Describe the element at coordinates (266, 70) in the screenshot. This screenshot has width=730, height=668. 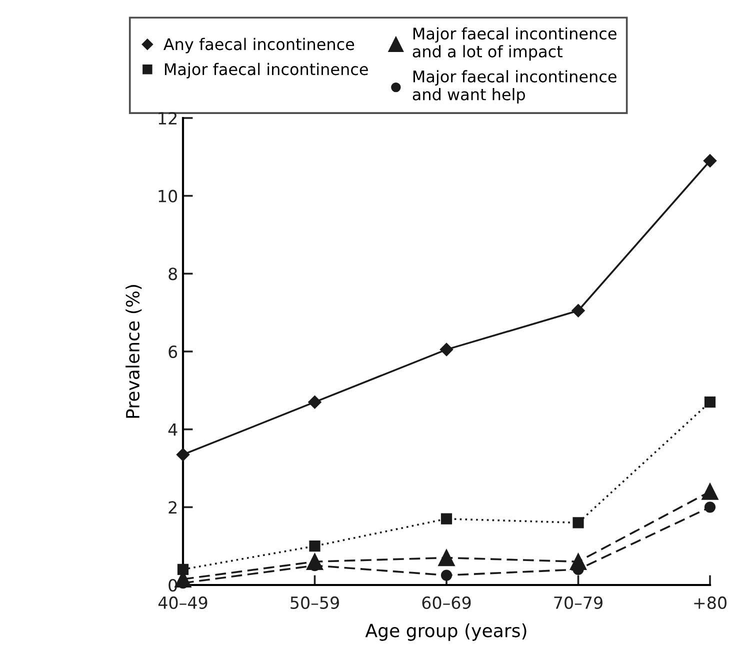
I see `legend-label: Major faecal incontinence` at that location.